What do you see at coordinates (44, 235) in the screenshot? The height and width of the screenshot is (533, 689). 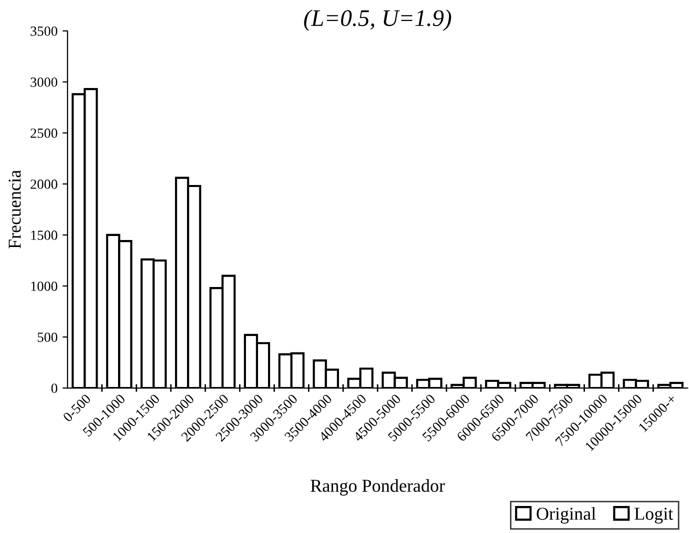 I see `y-tick-label: 1500` at bounding box center [44, 235].